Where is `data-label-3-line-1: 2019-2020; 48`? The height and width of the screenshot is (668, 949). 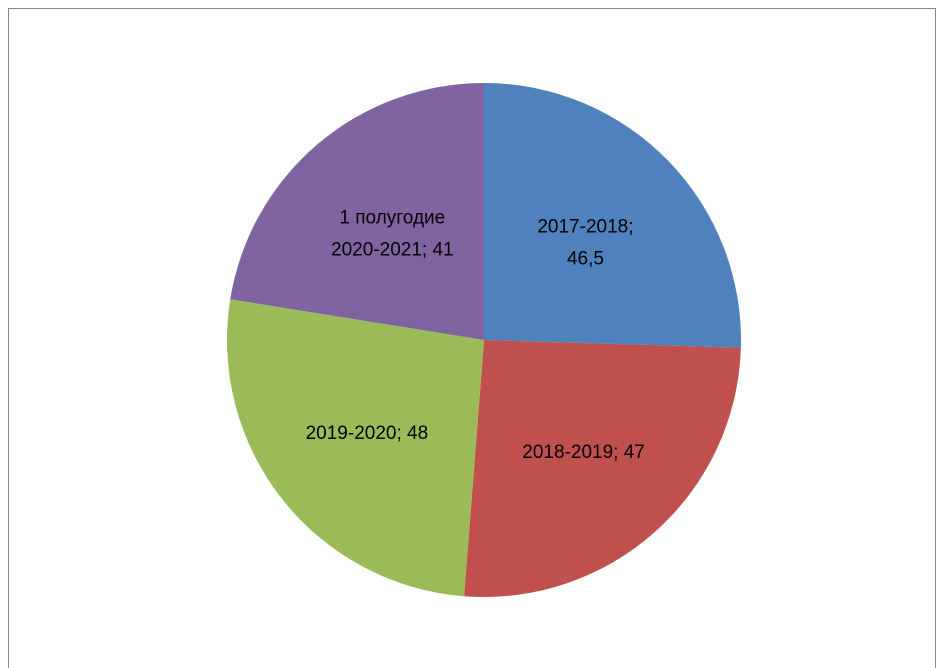 data-label-3-line-1: 2019-2020; 48 is located at coordinates (367, 433).